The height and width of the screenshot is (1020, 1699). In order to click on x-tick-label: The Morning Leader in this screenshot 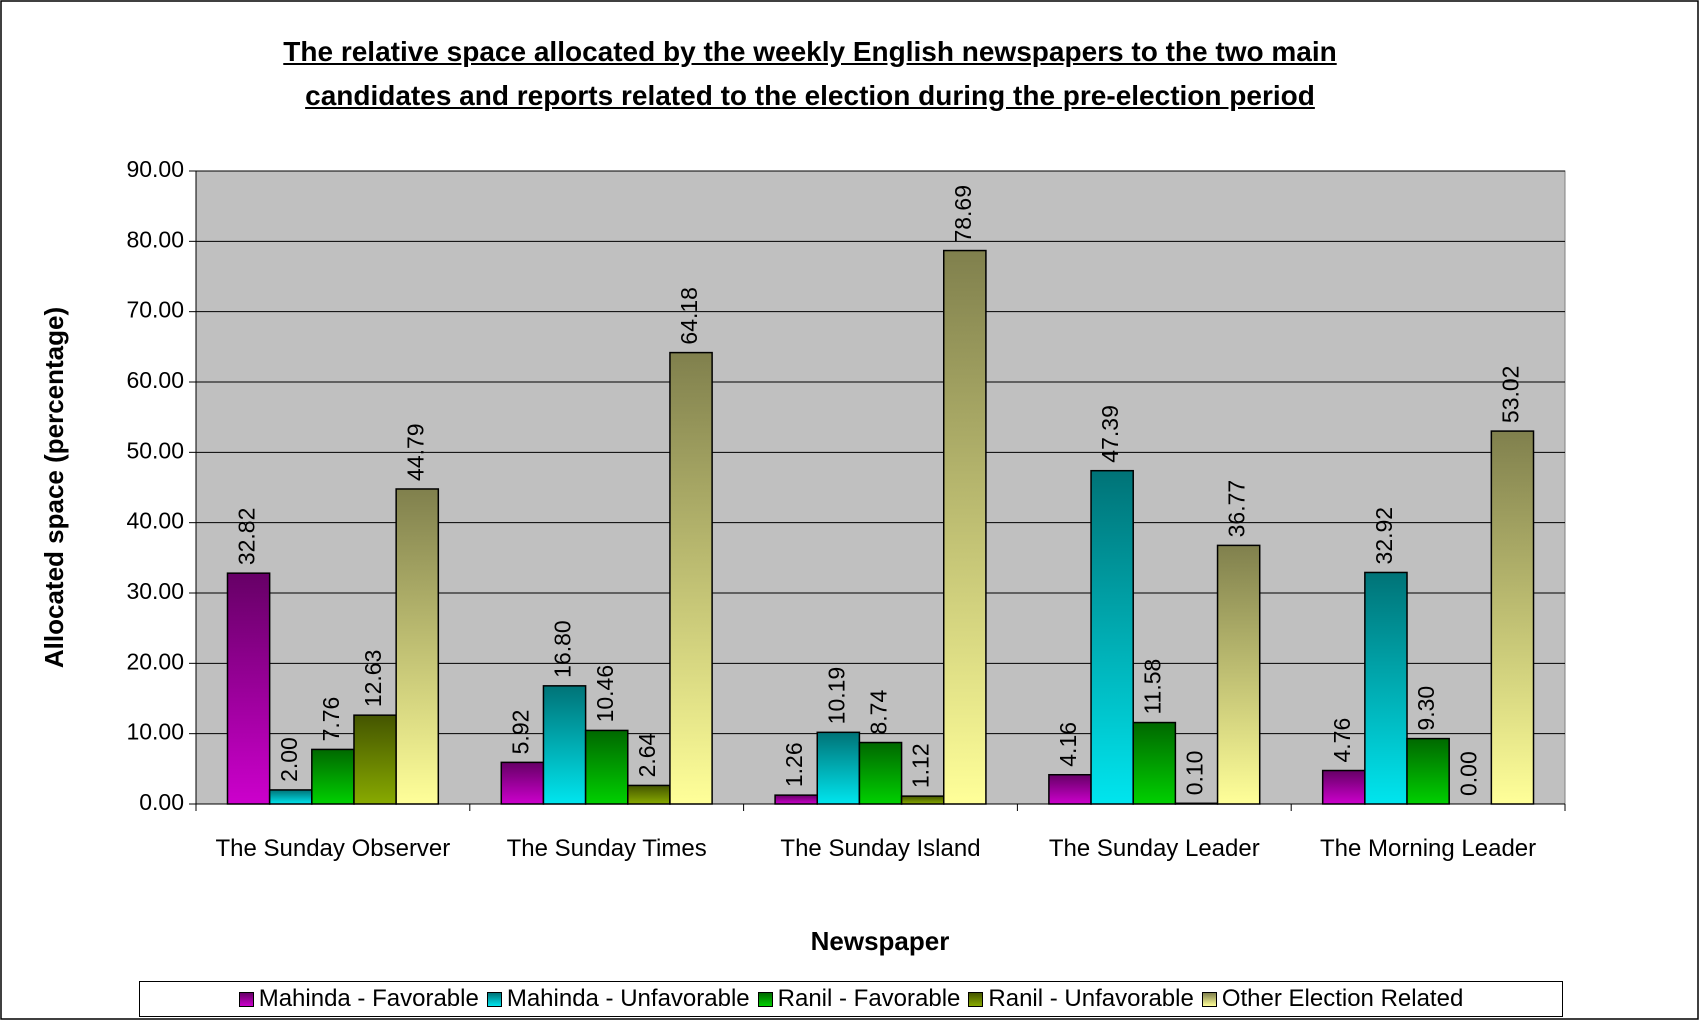, I will do `click(1428, 848)`.